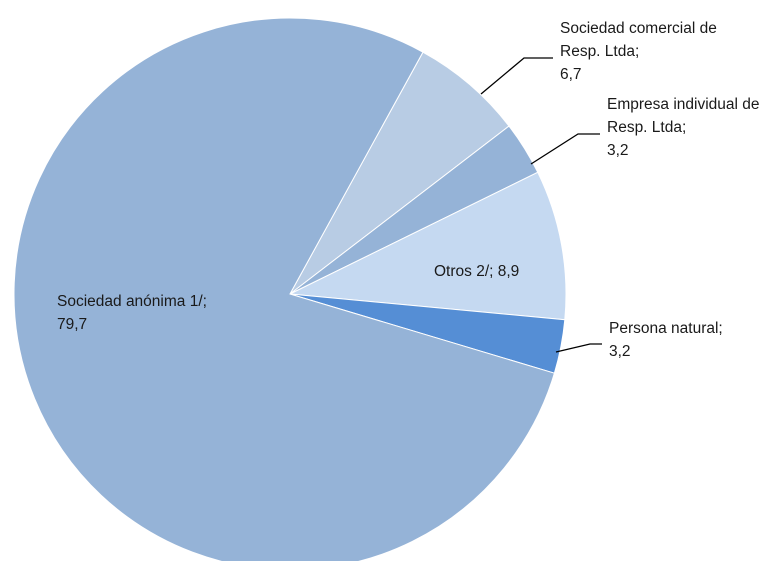  I want to click on data-label-line: 79,7, so click(72, 324).